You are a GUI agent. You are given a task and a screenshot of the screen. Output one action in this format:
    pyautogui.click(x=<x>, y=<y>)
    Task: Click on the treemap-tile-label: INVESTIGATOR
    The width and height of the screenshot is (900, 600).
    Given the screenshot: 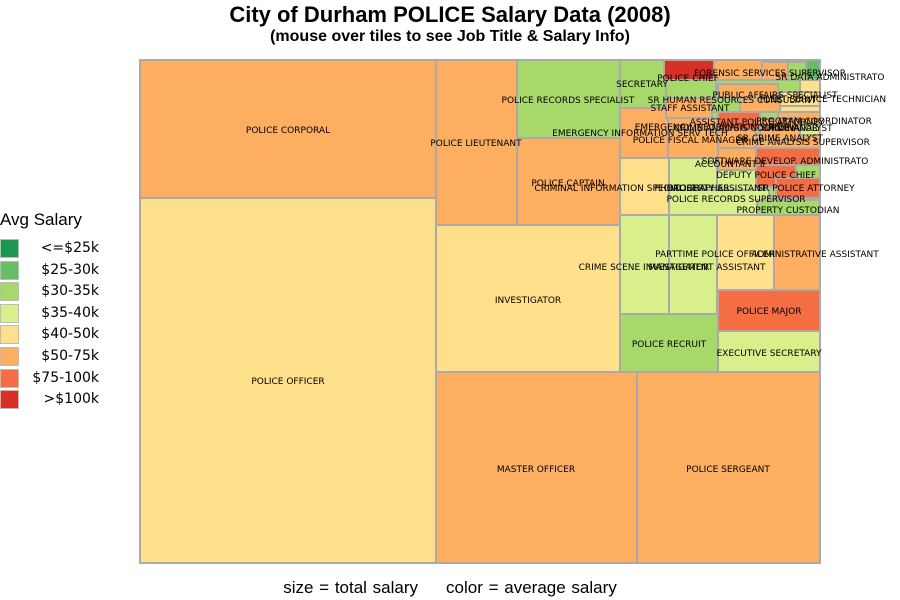 What is the action you would take?
    pyautogui.click(x=528, y=301)
    